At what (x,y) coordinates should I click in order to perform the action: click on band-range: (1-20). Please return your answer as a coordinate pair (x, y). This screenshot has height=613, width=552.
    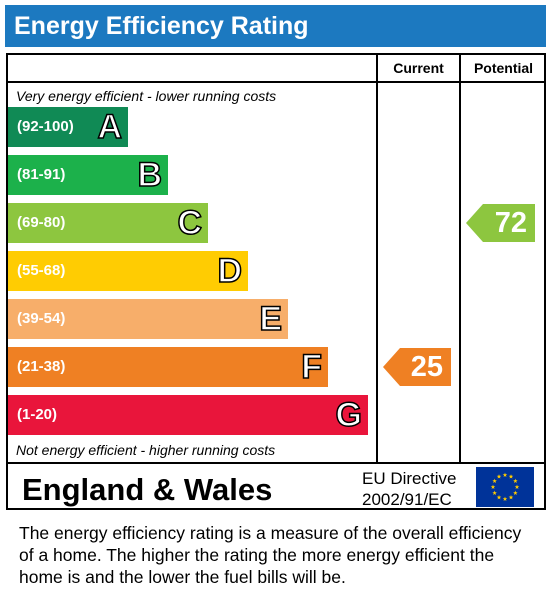
    Looking at the image, I should click on (37, 414).